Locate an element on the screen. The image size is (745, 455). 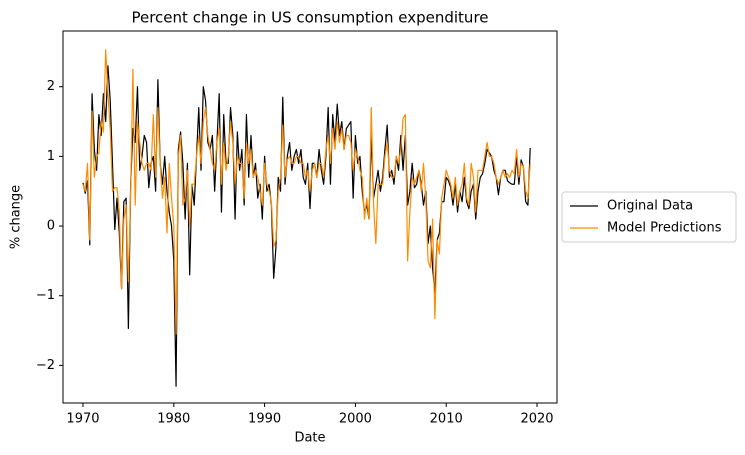
x-tick-label: 2000 is located at coordinates (355, 419).